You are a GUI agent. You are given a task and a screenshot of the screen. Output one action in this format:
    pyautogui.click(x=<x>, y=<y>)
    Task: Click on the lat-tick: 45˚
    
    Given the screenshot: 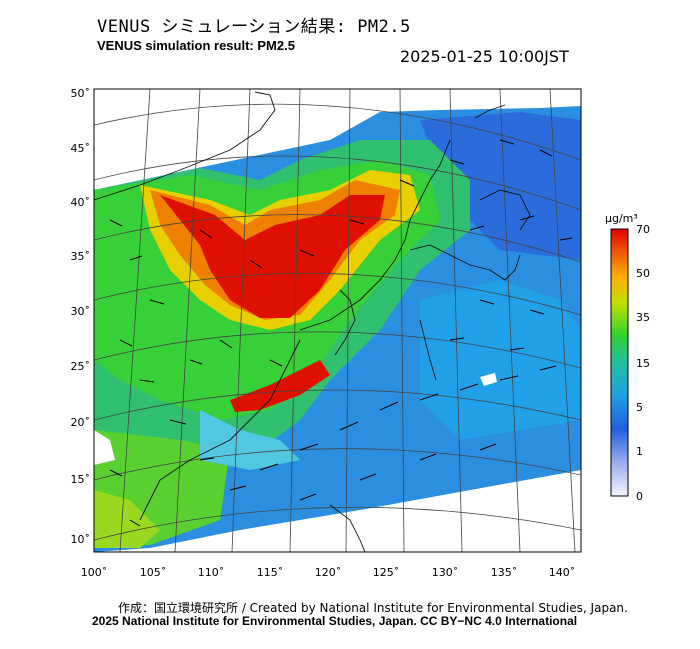 What is the action you would take?
    pyautogui.click(x=81, y=148)
    